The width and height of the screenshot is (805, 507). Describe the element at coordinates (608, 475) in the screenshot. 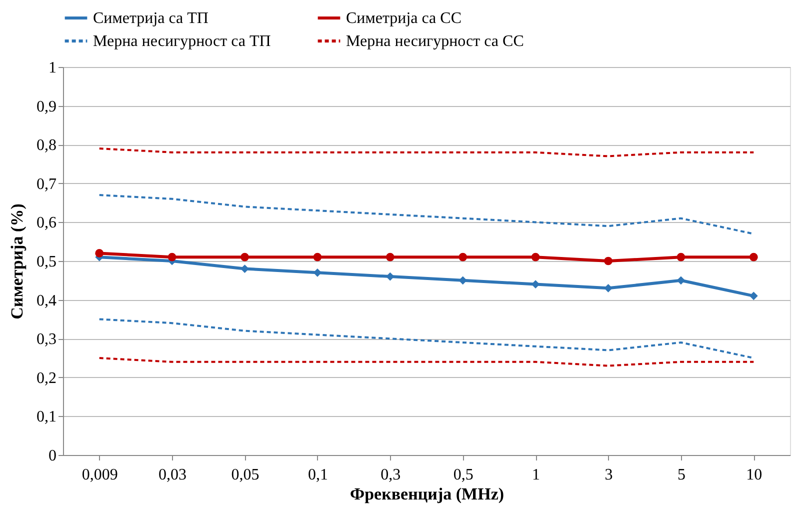

I see `x-tick-label: 3` at that location.